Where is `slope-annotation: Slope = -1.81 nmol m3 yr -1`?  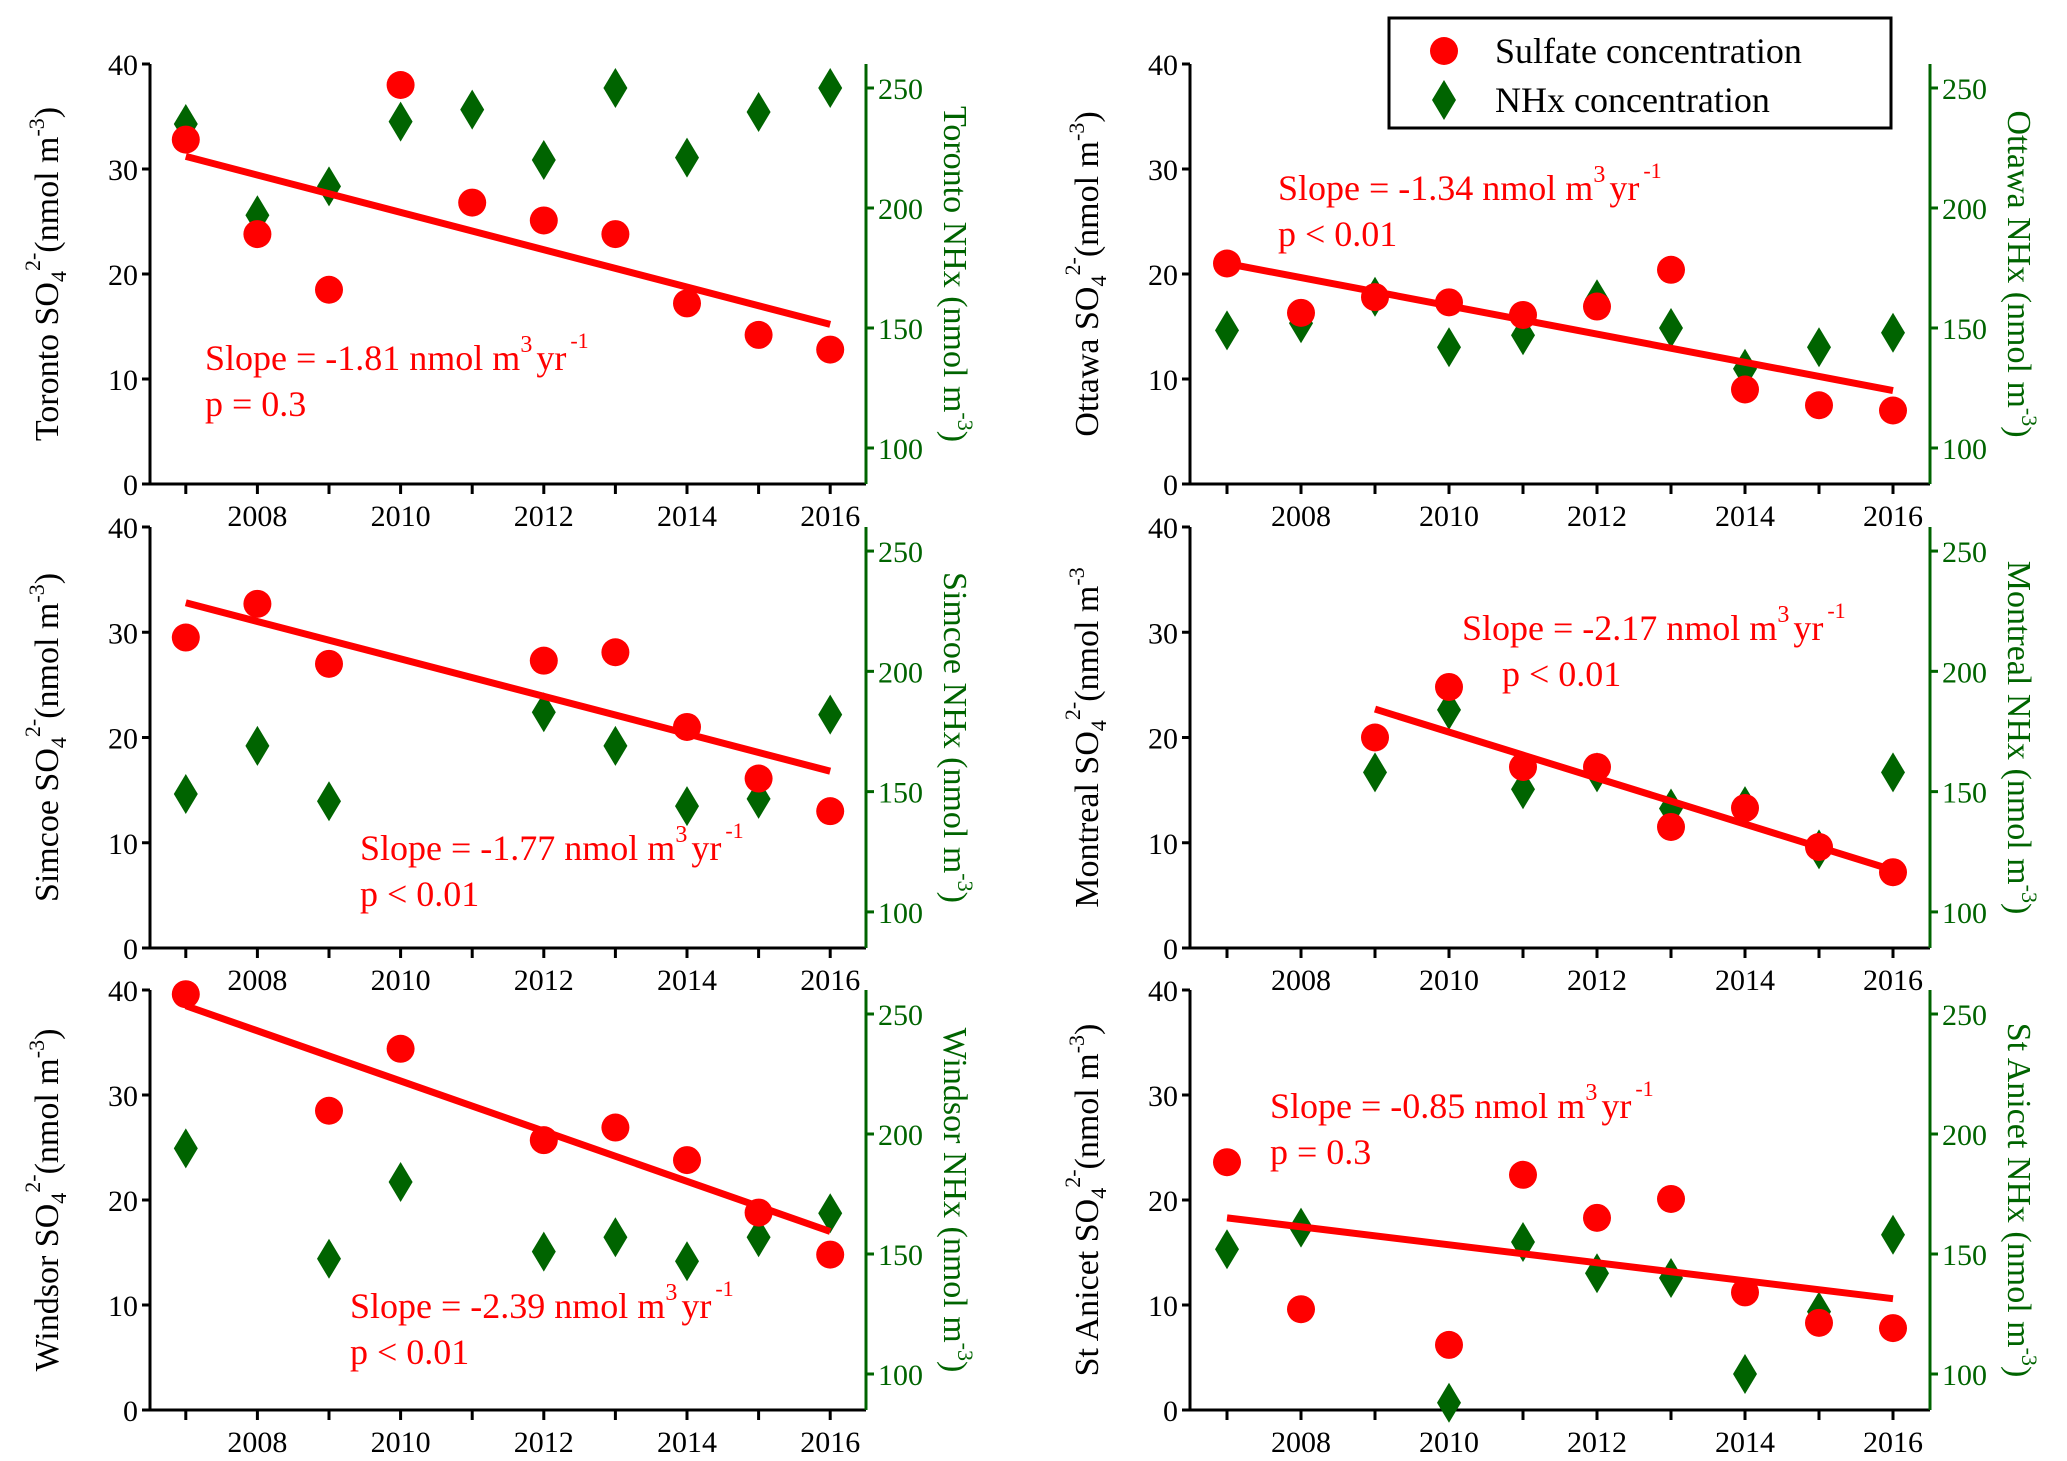 slope-annotation: Slope = -1.81 nmol m3 yr -1 is located at coordinates (397, 353).